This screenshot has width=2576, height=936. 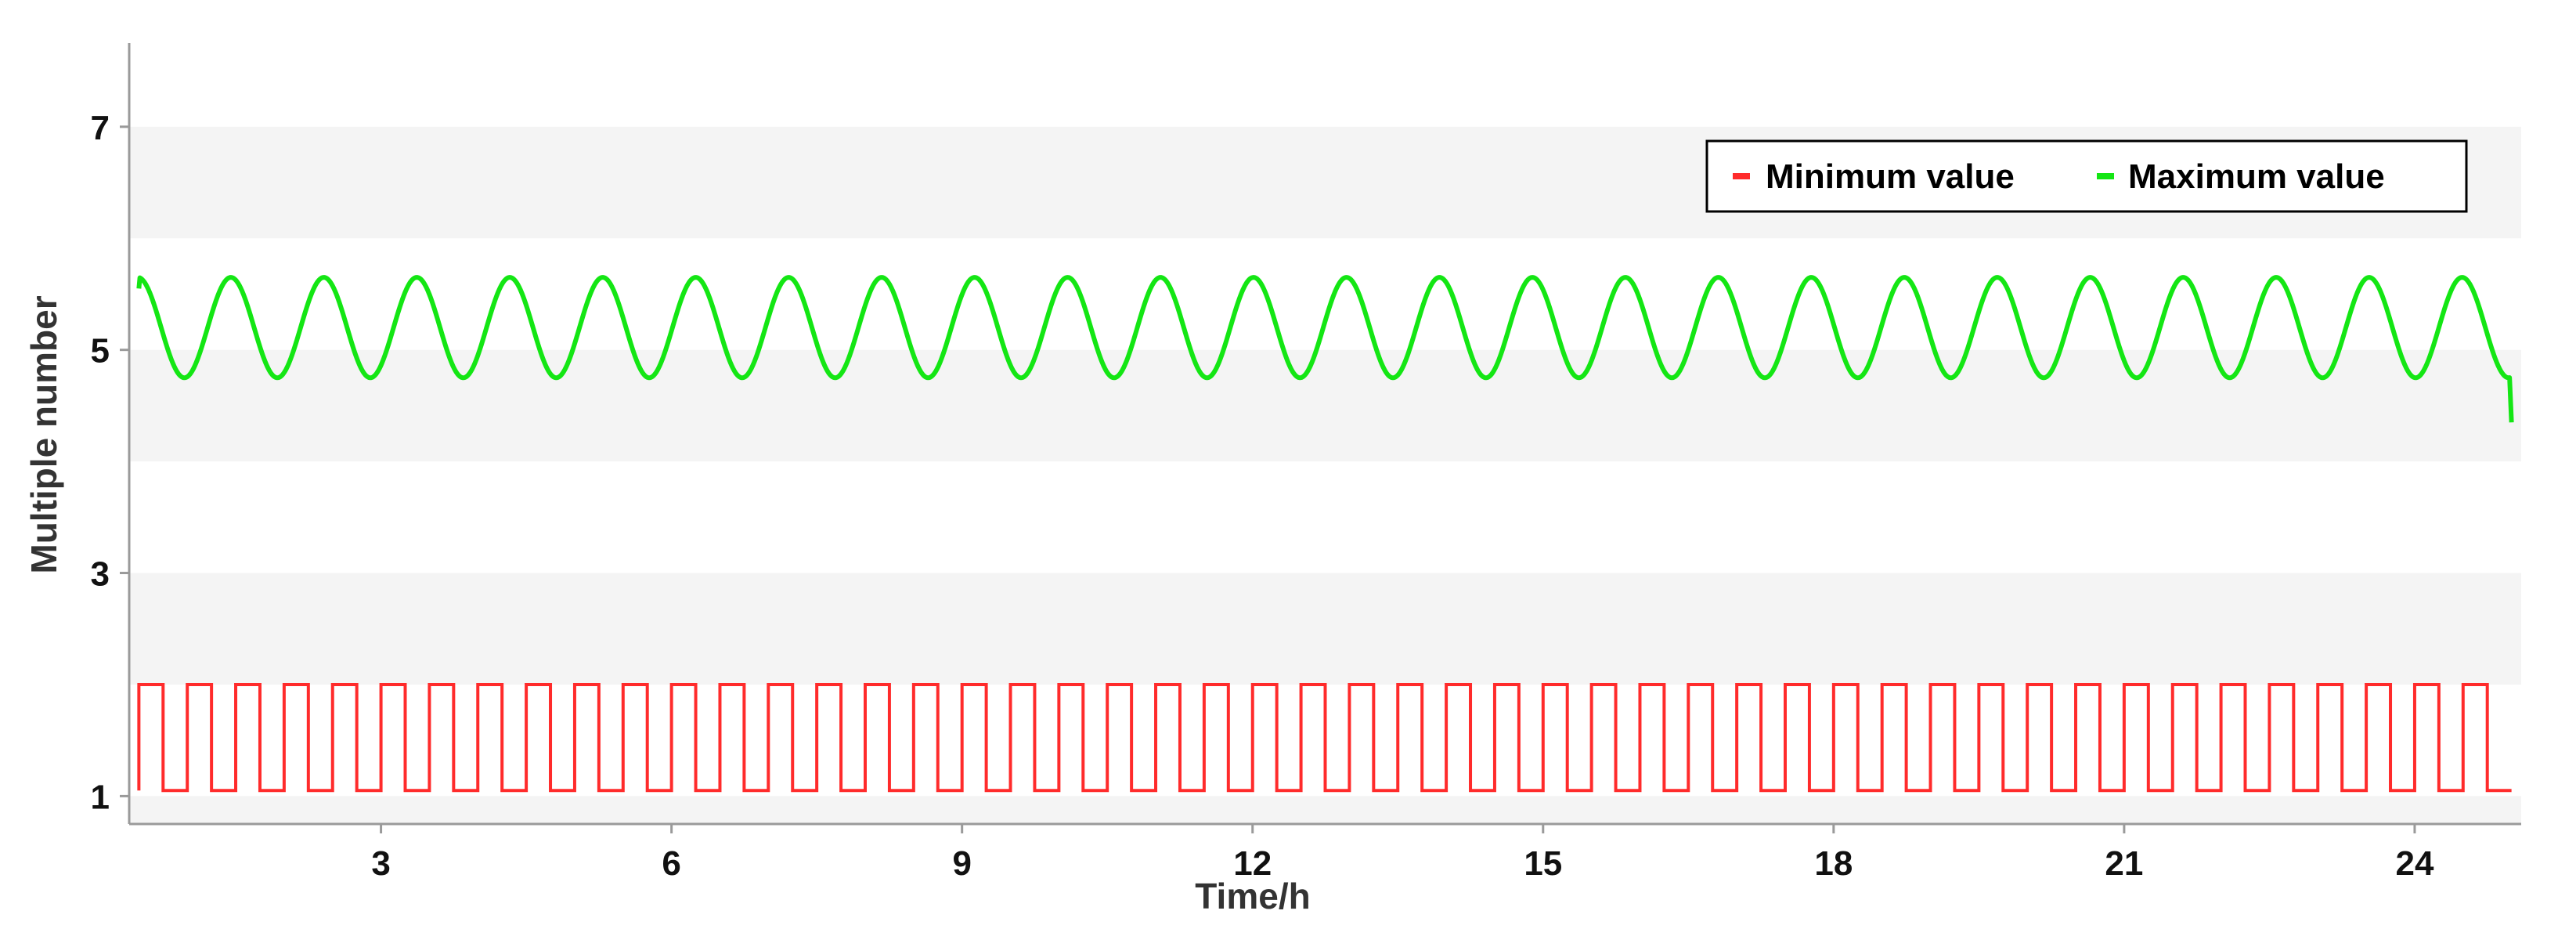 I want to click on y-tick-label: 5, so click(x=100, y=351).